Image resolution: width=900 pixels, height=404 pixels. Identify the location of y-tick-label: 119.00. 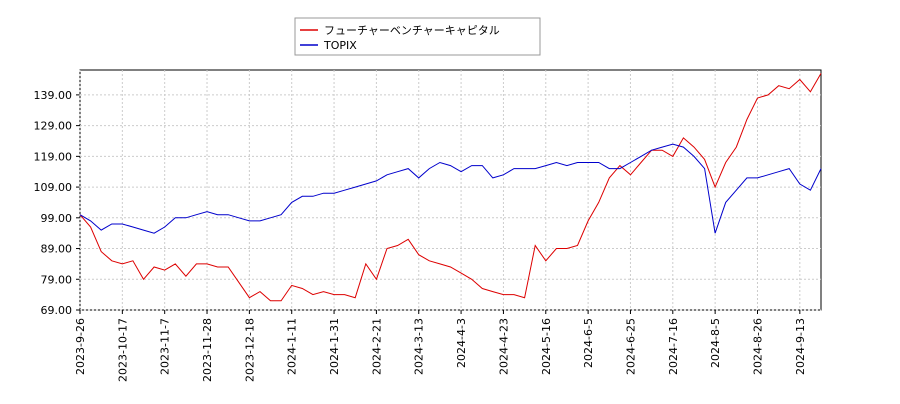
(53, 156).